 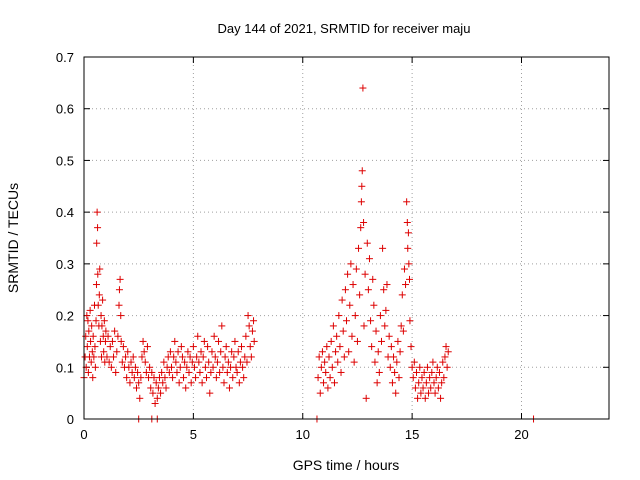 What do you see at coordinates (13, 238) in the screenshot?
I see `y-axis-label: SRMTID / TECUs` at bounding box center [13, 238].